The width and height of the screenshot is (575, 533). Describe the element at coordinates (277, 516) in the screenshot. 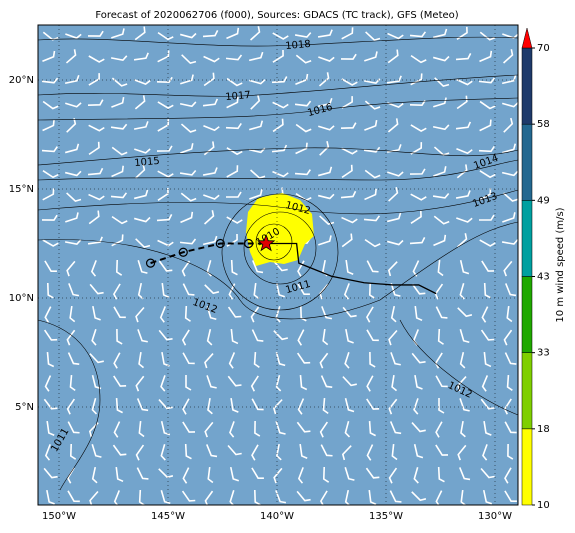

I see `lon-tick-label: 140°W` at that location.